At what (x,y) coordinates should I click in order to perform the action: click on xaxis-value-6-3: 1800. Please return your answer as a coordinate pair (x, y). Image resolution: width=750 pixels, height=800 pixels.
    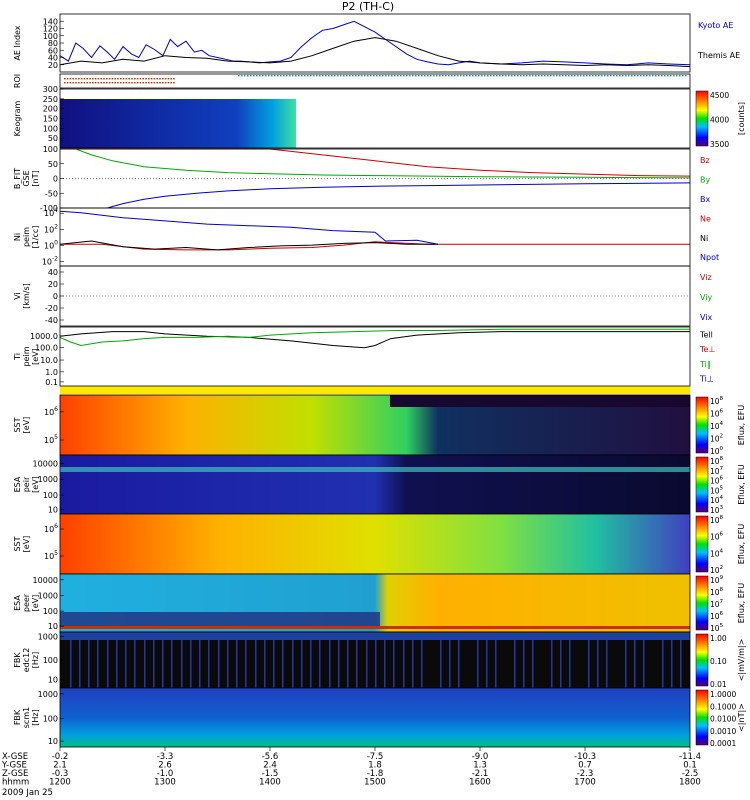
    Looking at the image, I should click on (690, 783).